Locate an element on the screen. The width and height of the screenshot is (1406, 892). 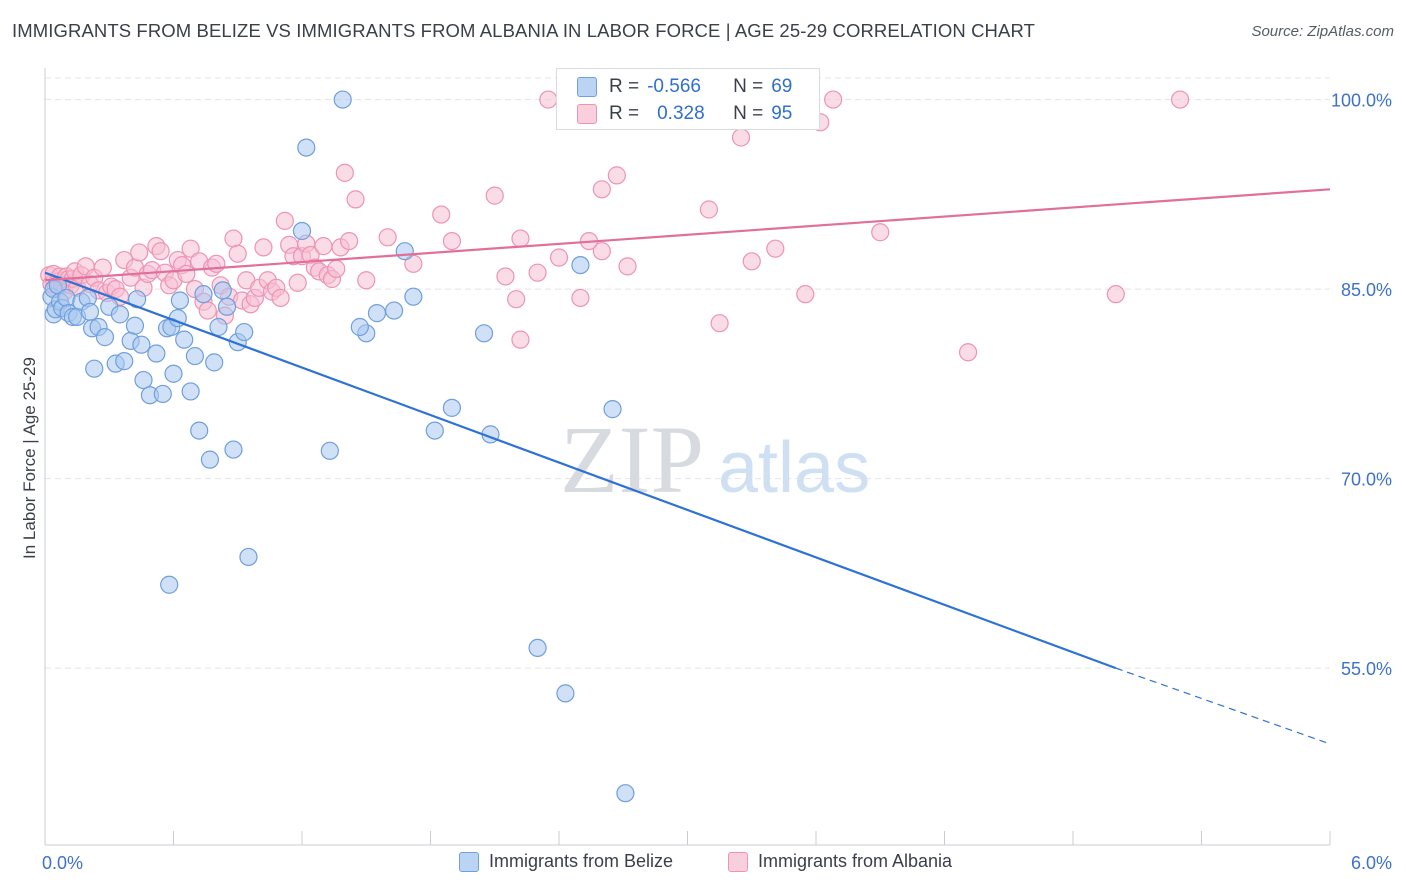
watermark-atlas: atlas is located at coordinates (794, 468).